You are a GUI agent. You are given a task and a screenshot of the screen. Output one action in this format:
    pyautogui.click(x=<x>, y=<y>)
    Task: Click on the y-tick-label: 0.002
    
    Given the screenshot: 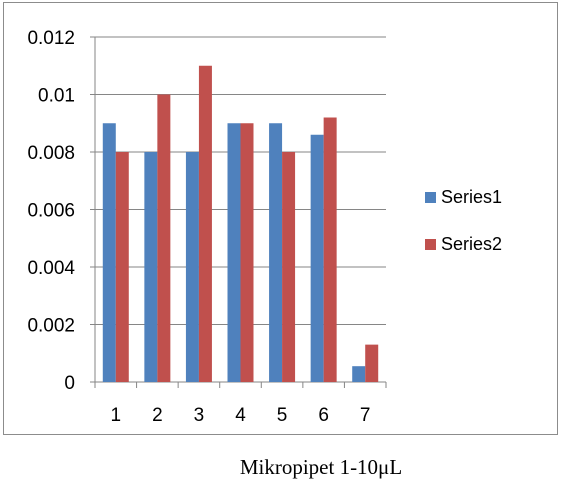 What is the action you would take?
    pyautogui.click(x=51, y=326)
    